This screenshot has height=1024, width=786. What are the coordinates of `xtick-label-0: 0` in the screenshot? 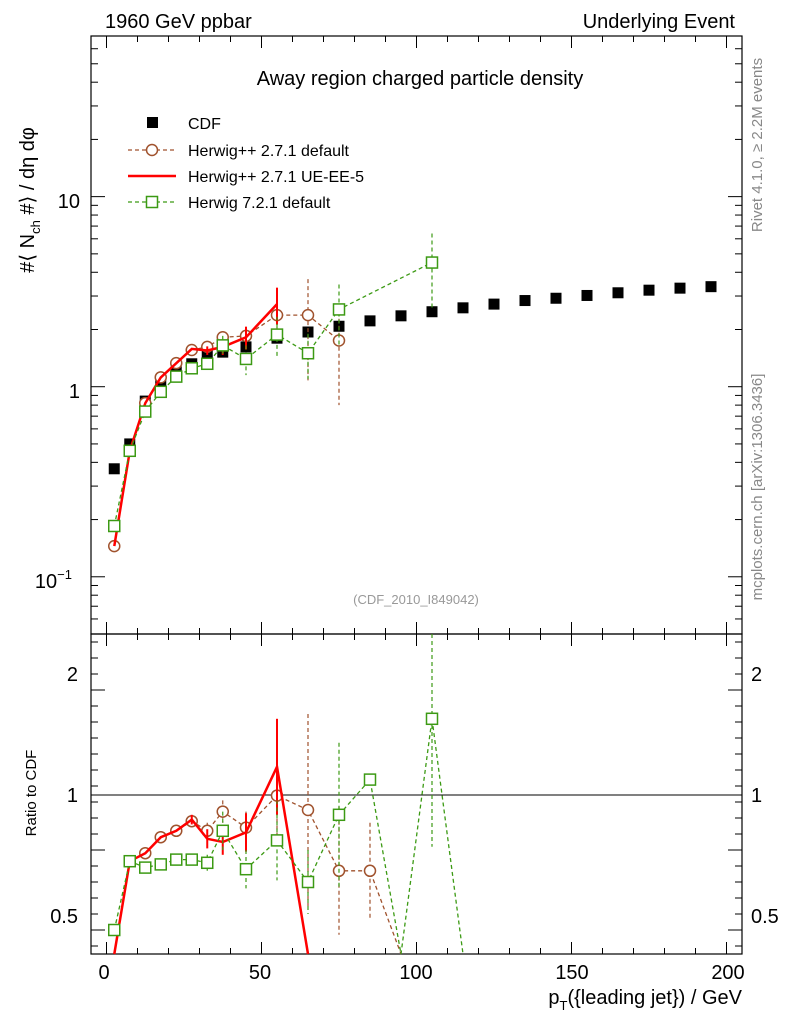 It's located at (103, 973).